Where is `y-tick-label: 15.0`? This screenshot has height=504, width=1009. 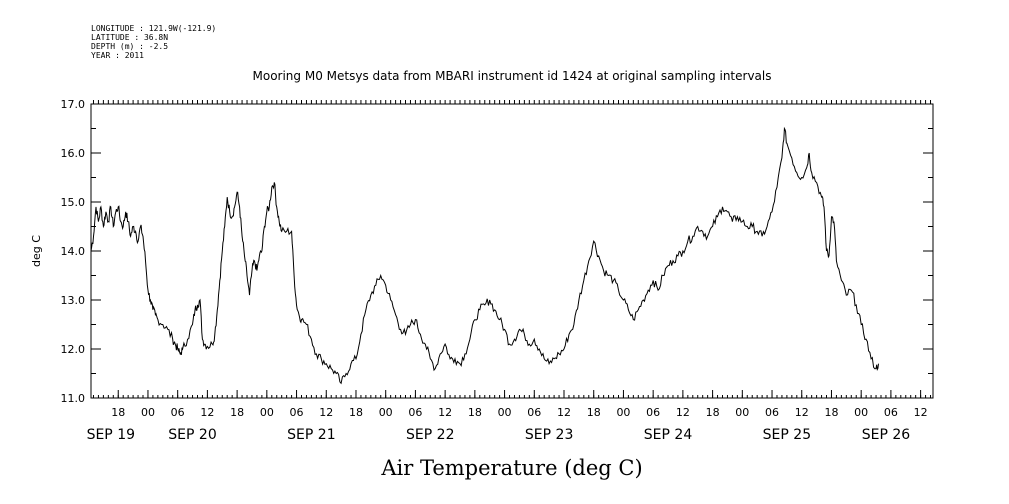
y-tick-label: 15.0 is located at coordinates (73, 202).